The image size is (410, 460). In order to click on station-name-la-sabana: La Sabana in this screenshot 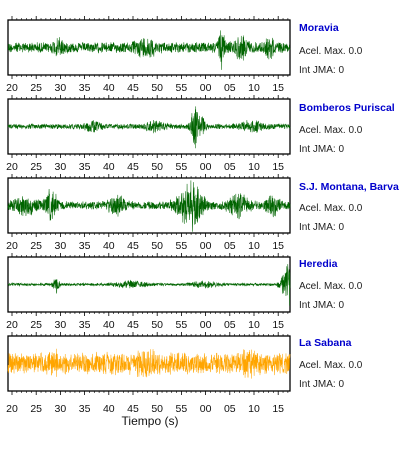, I will do `click(325, 343)`.